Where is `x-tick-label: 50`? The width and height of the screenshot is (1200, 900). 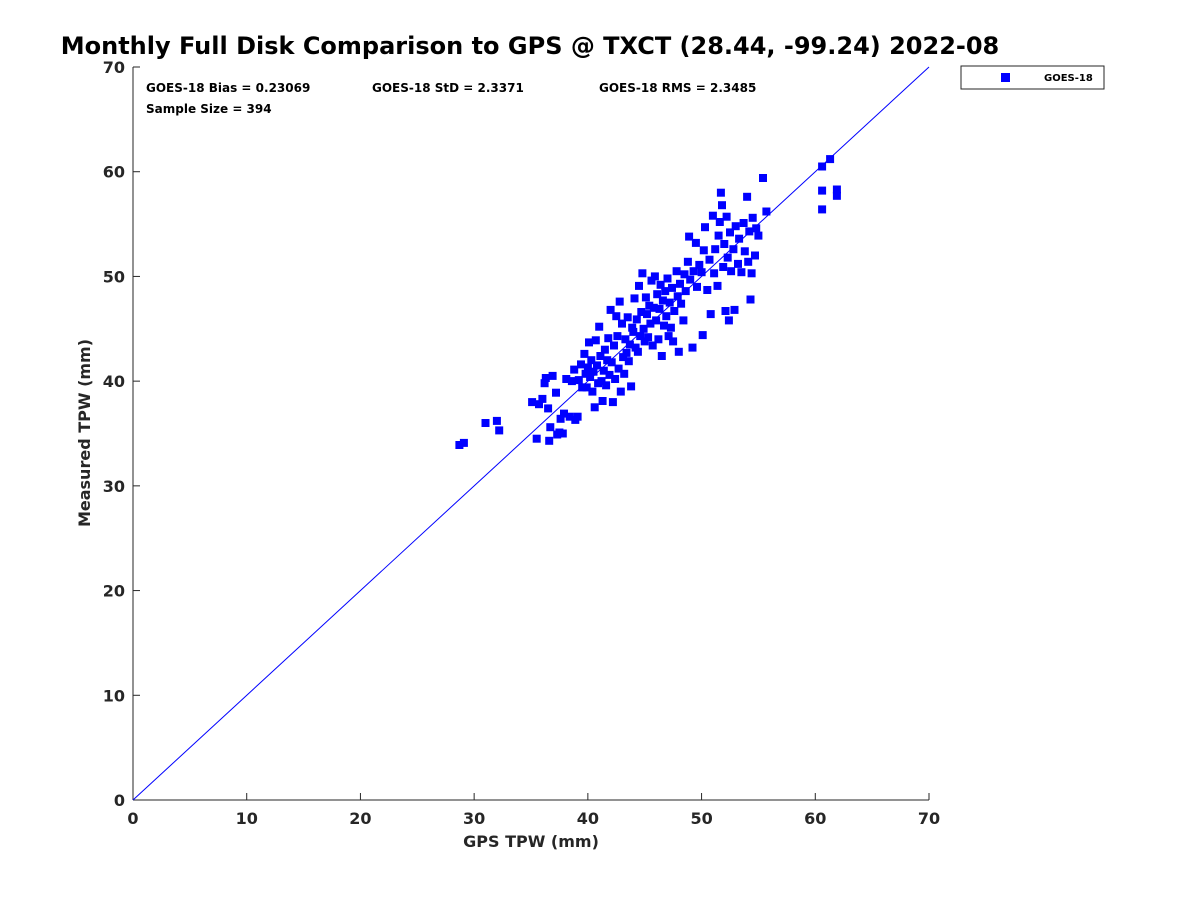 x-tick-label: 50 is located at coordinates (701, 818).